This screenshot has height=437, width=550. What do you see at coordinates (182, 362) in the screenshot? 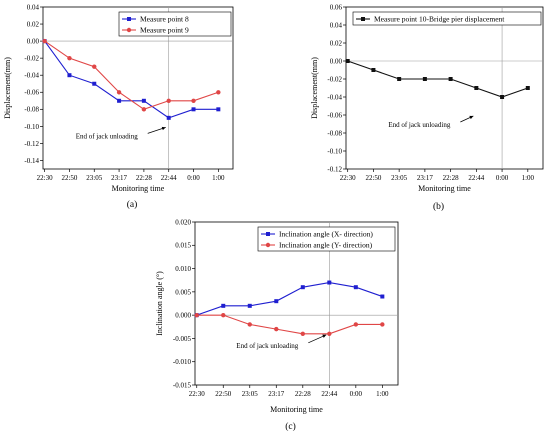
I see `y-tick-label: -0.010` at bounding box center [182, 362].